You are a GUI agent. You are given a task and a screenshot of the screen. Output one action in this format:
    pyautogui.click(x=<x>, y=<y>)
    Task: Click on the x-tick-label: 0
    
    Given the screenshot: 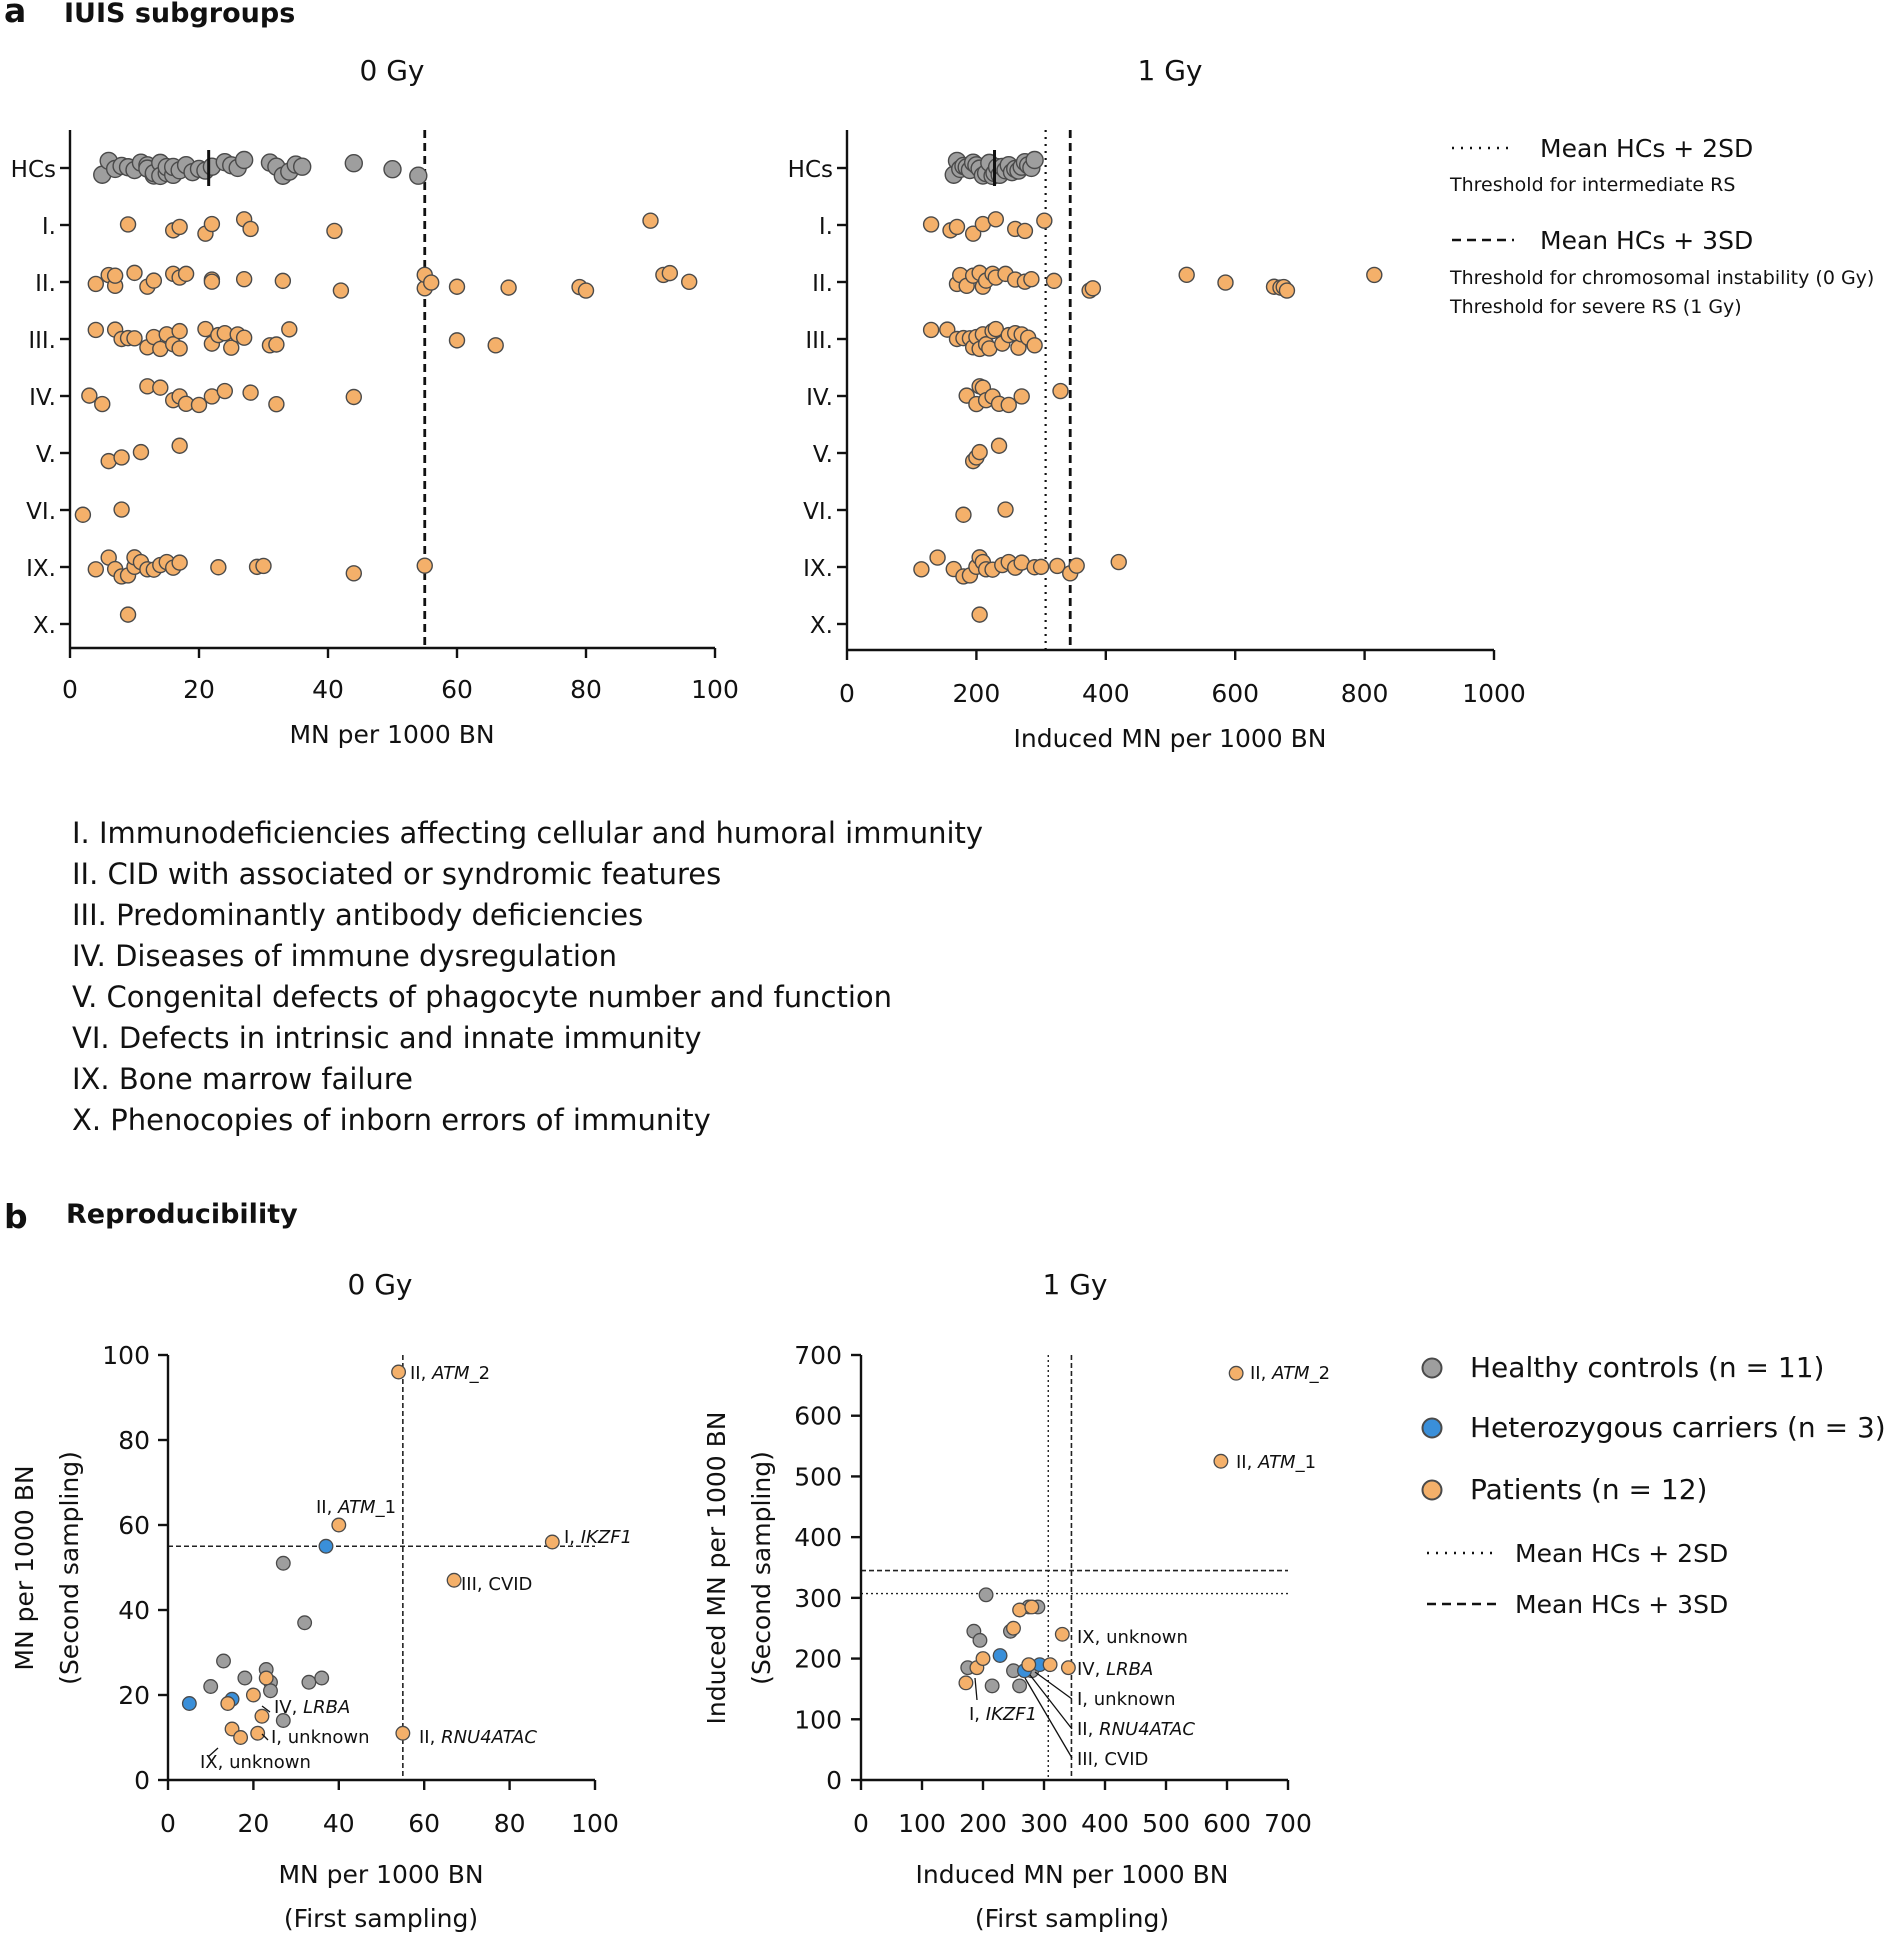 What is the action you would take?
    pyautogui.click(x=168, y=1823)
    